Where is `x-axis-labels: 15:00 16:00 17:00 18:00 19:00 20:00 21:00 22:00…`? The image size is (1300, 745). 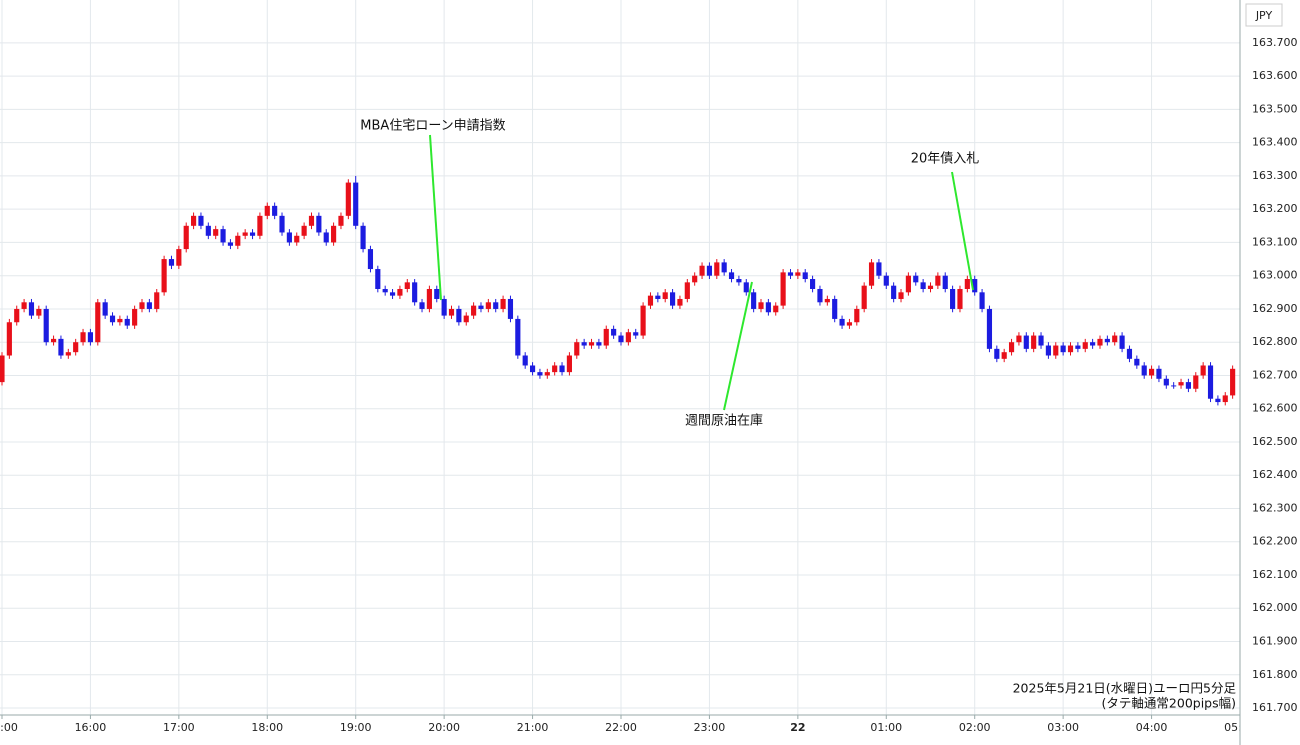 x-axis-labels: 15:00 16:00 17:00 18:00 19:00 20:00 21:00 22:00… is located at coordinates (628, 724).